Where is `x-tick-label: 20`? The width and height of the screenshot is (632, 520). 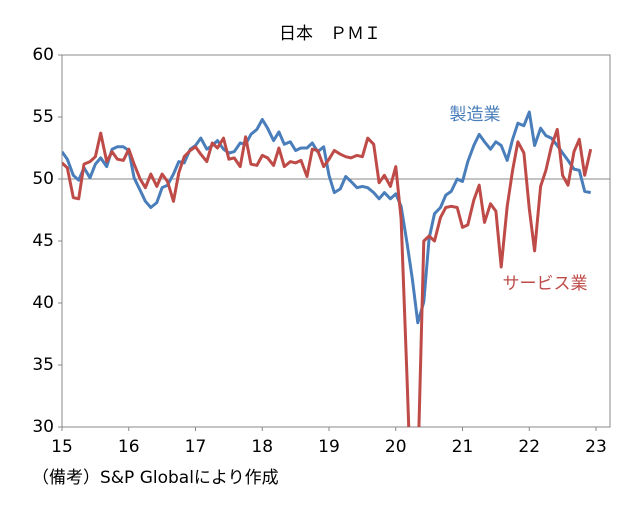
x-tick-label: 20 is located at coordinates (396, 447).